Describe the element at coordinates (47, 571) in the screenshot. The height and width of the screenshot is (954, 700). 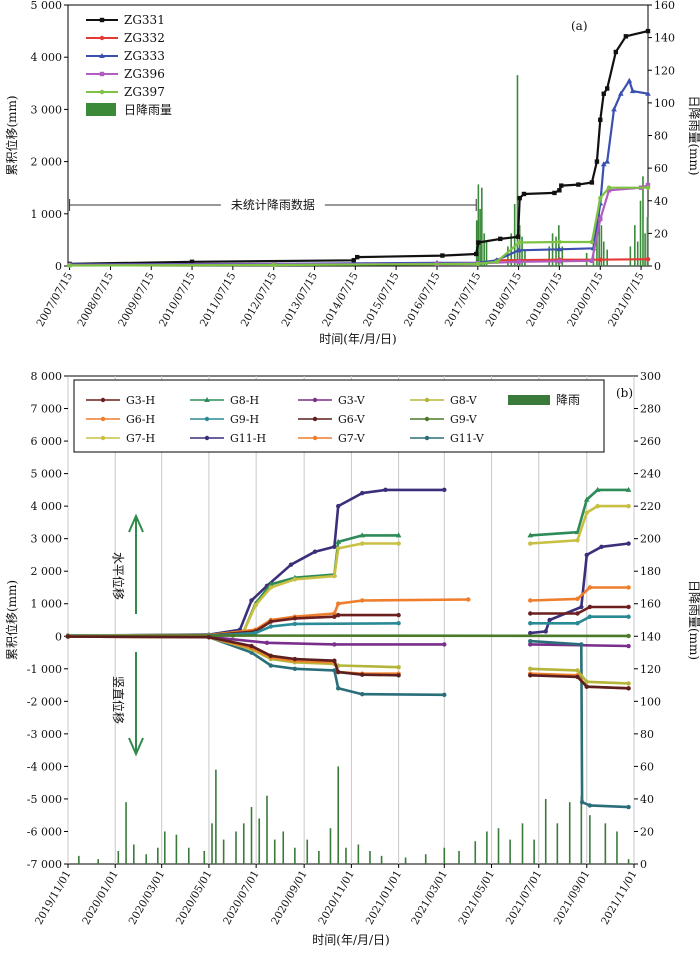
I see `y-tick-label-left: 2 000` at that location.